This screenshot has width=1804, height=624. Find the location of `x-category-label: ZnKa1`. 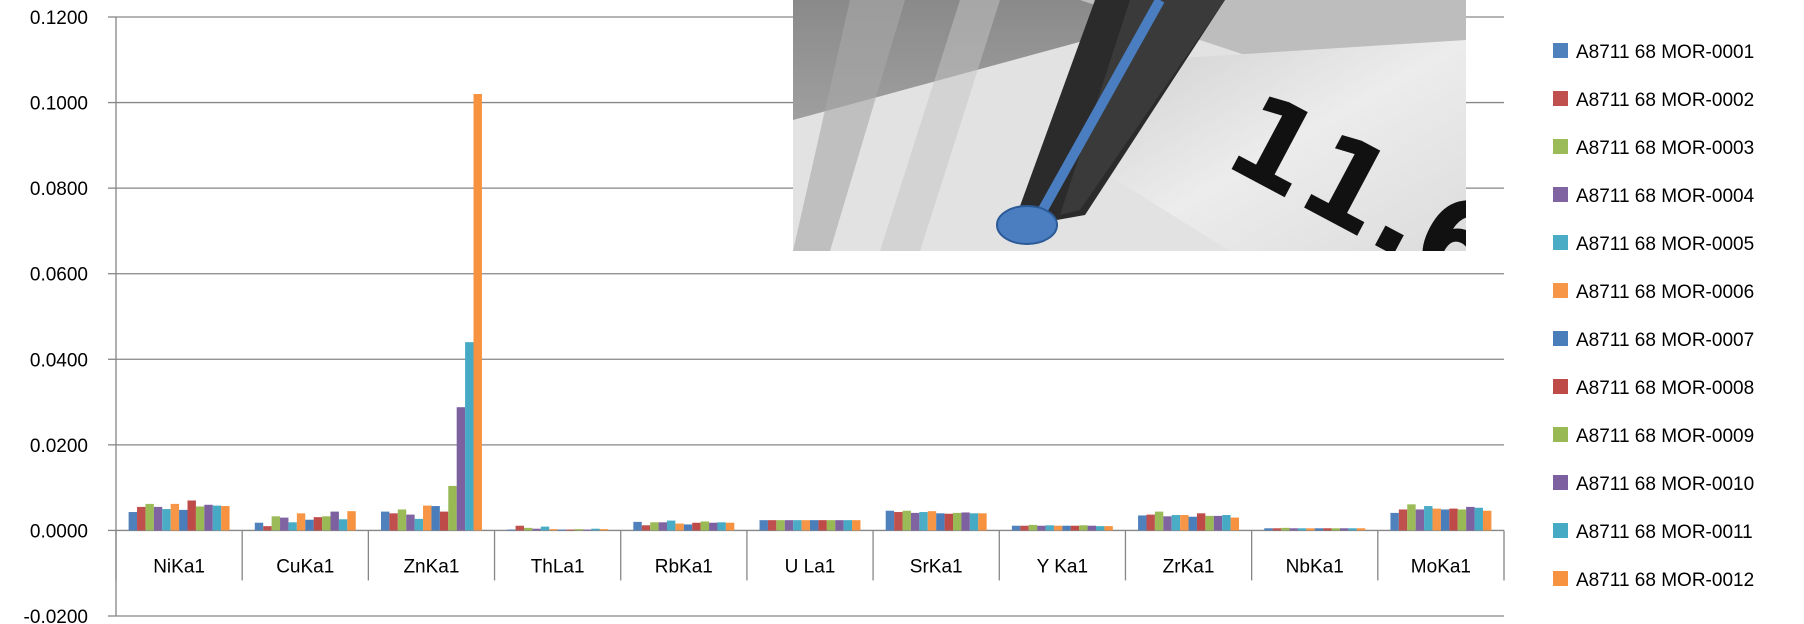

x-category-label: ZnKa1 is located at coordinates (431, 566).